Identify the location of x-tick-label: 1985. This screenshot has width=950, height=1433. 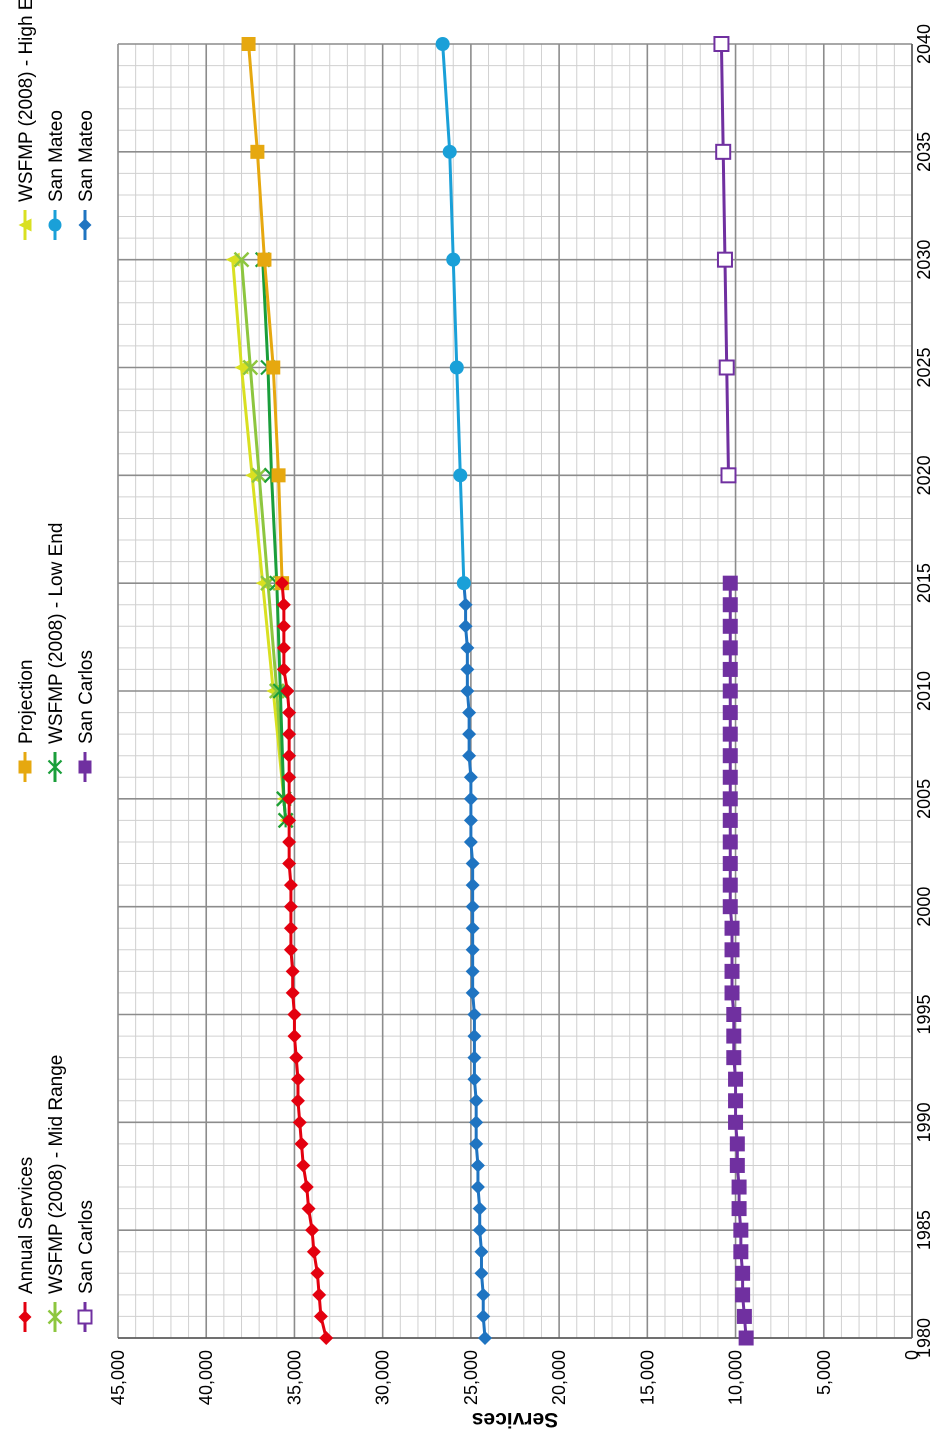
(924, 1230).